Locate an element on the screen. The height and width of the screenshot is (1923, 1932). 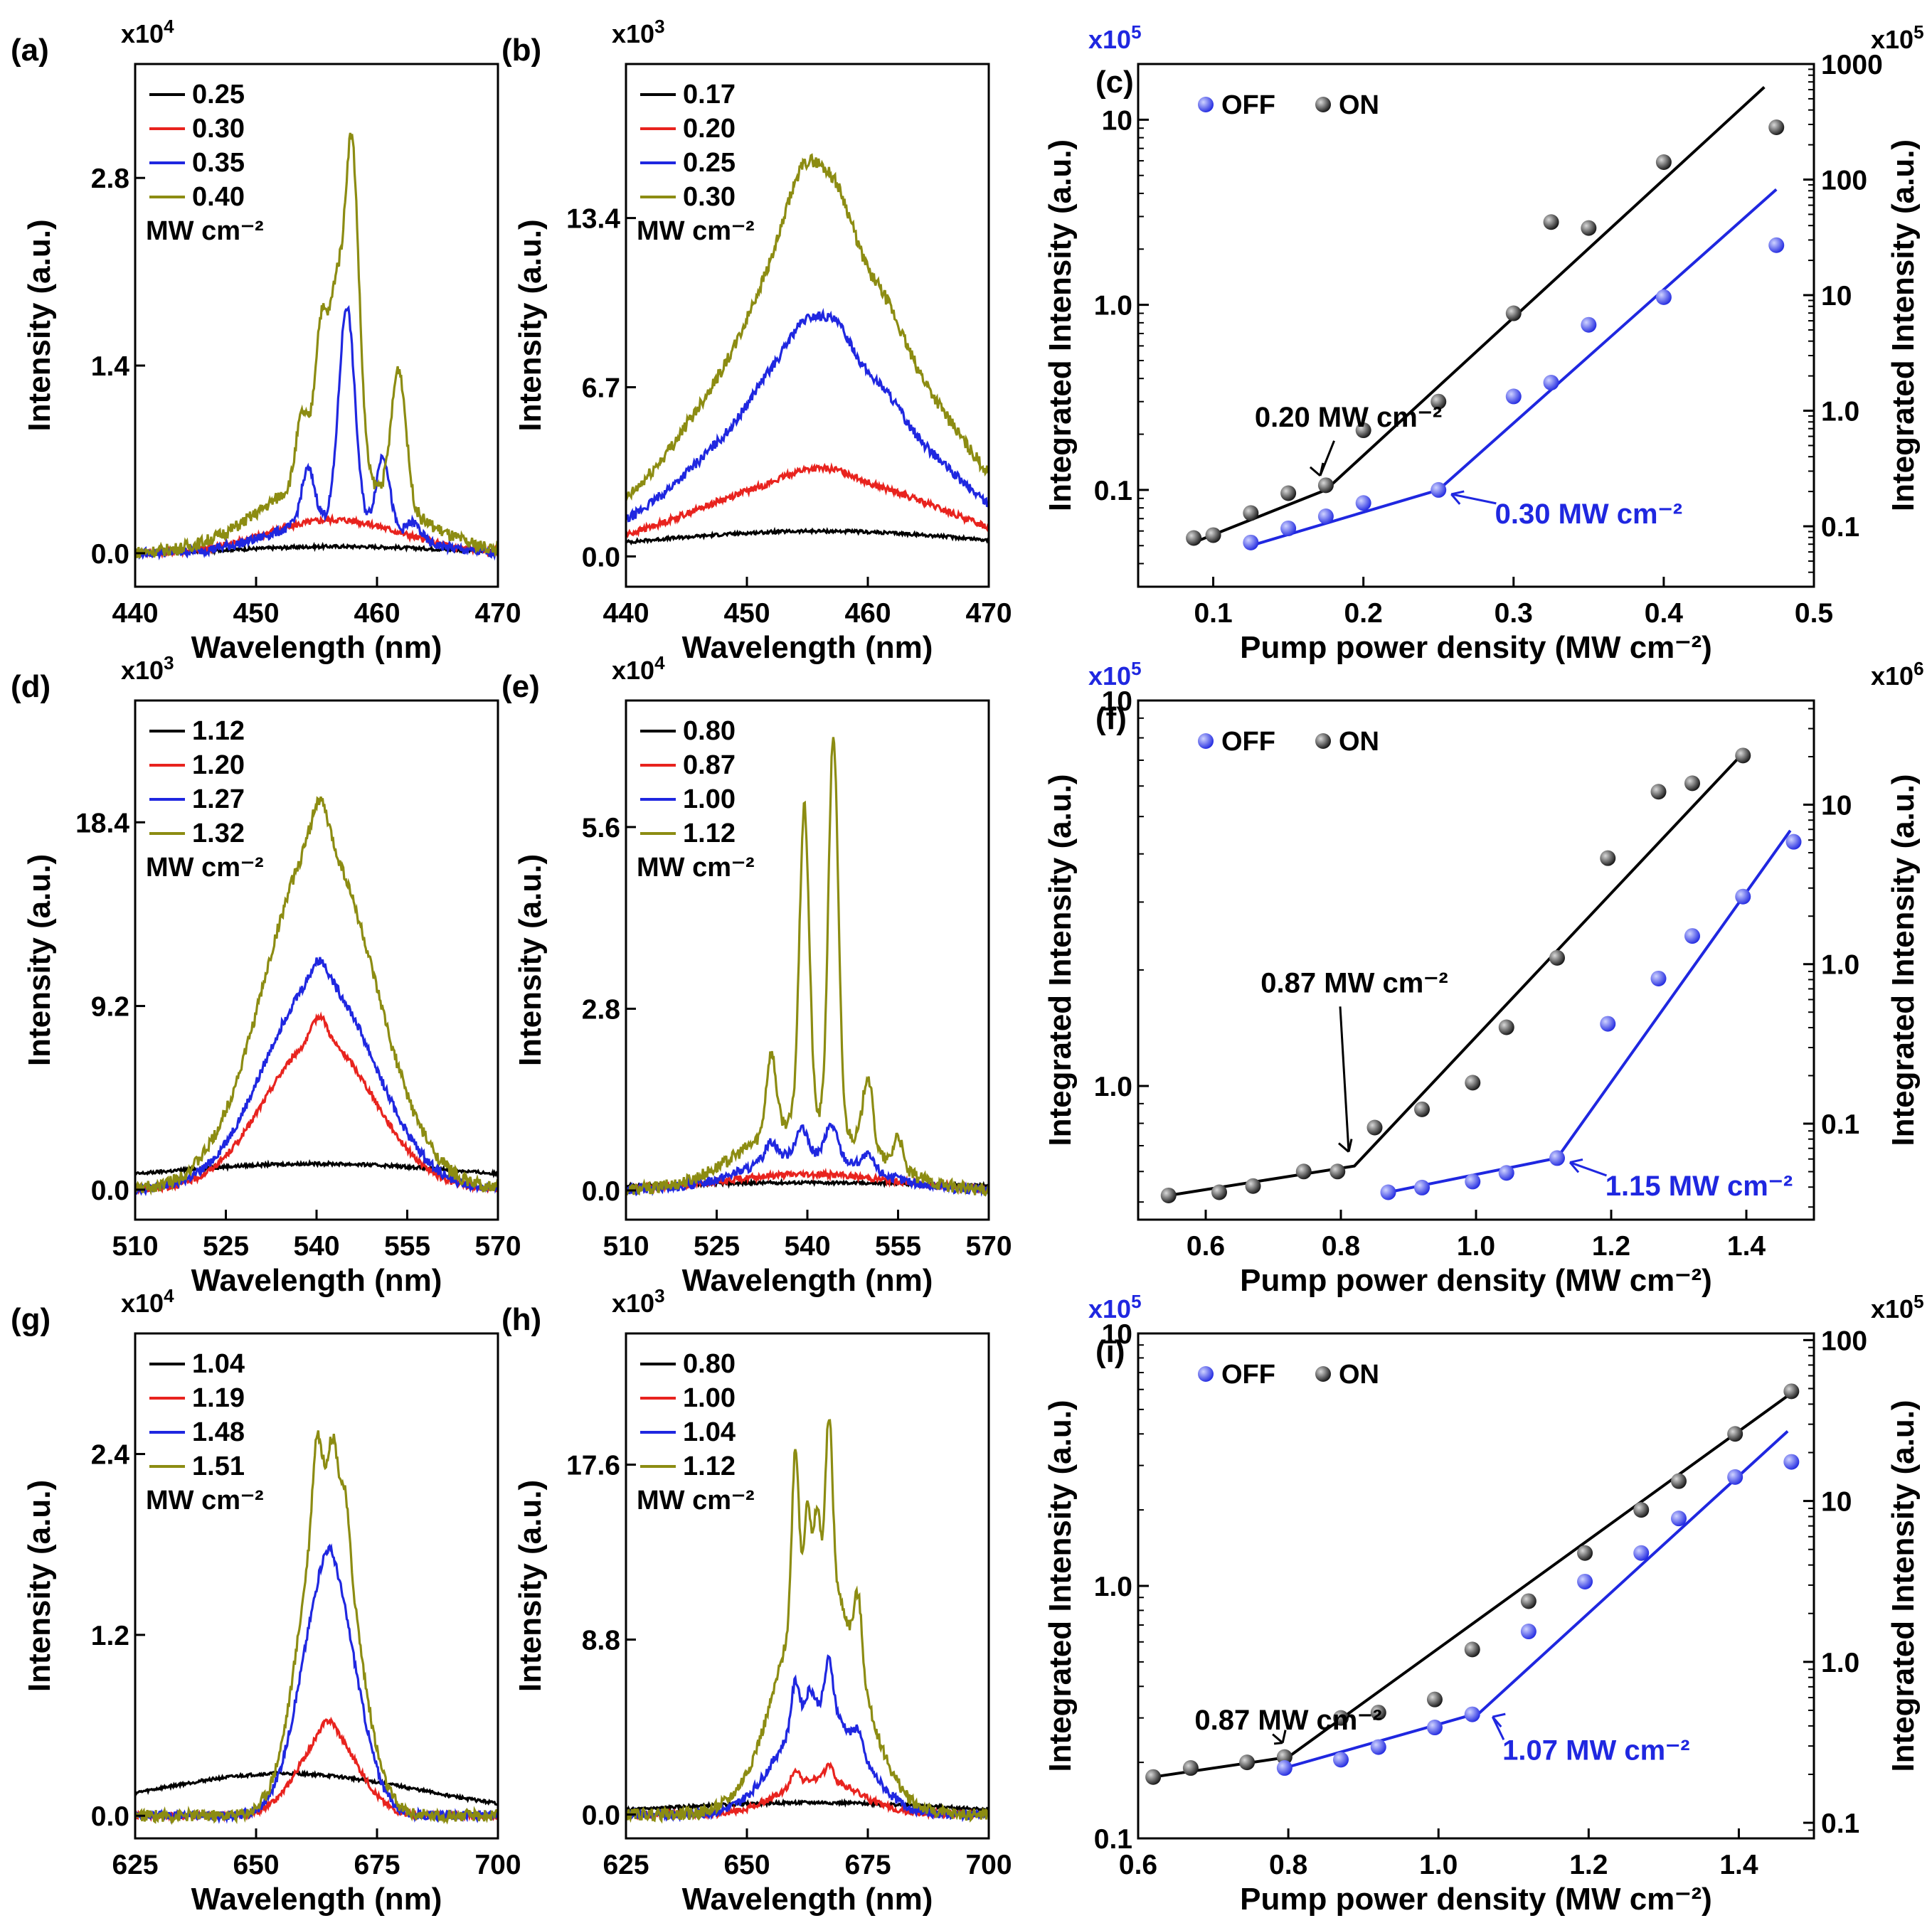
legend-entry: 1.19 is located at coordinates (219, 1398).